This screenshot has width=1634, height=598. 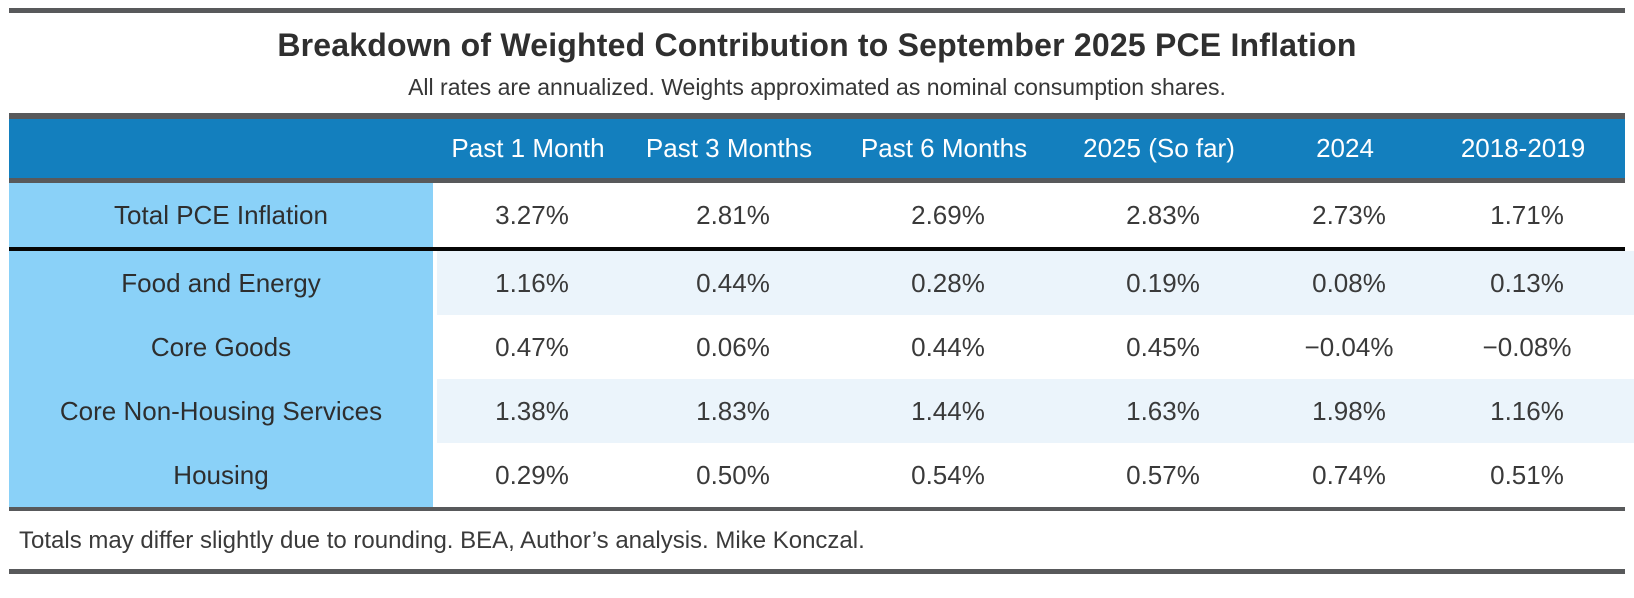 What do you see at coordinates (733, 411) in the screenshot?
I see `value-cell: 1.83%` at bounding box center [733, 411].